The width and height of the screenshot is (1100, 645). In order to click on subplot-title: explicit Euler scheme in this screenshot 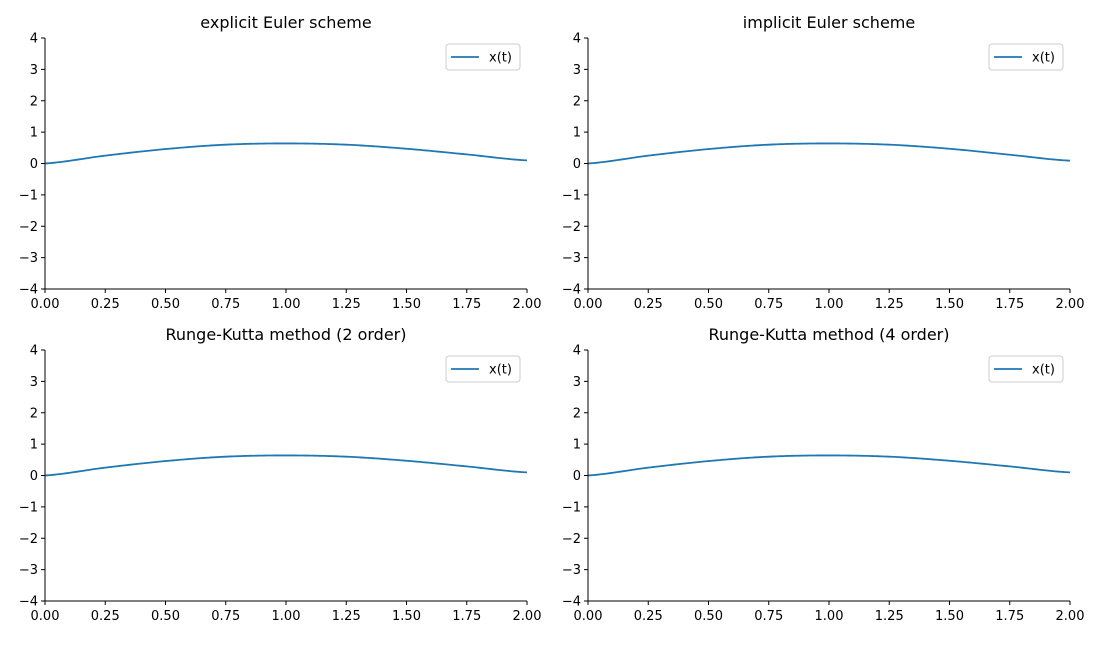, I will do `click(285, 22)`.